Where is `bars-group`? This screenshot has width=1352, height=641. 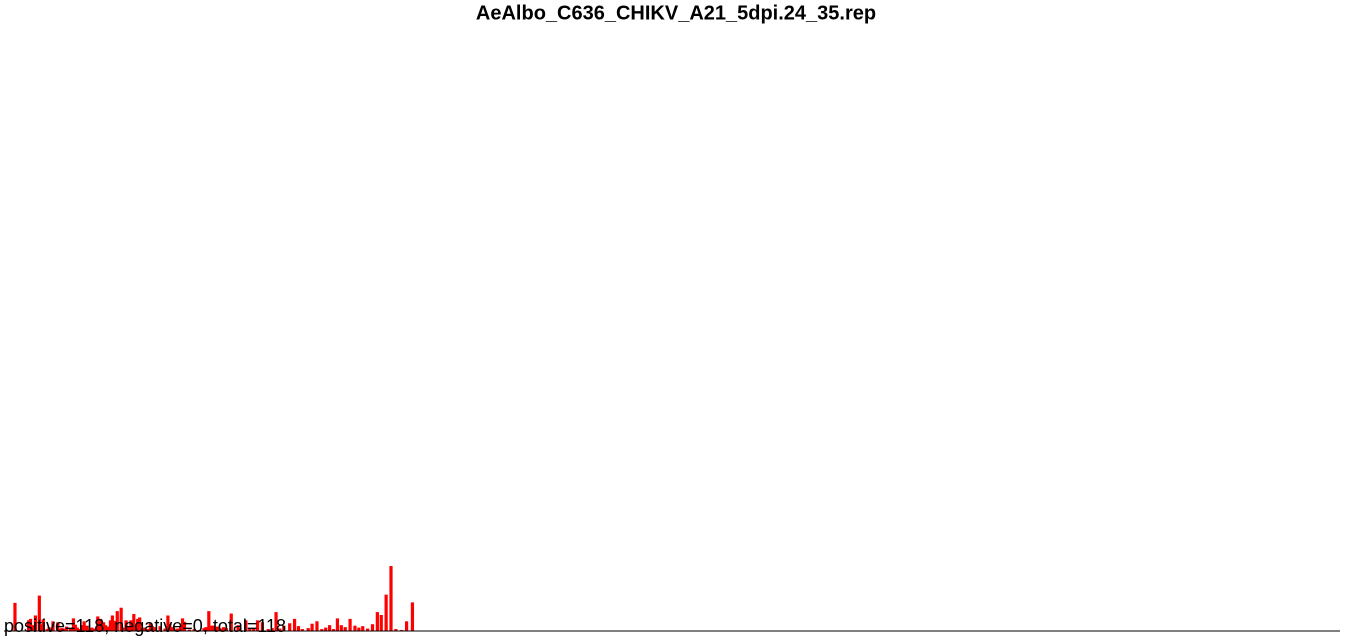
bars-group is located at coordinates (214, 599).